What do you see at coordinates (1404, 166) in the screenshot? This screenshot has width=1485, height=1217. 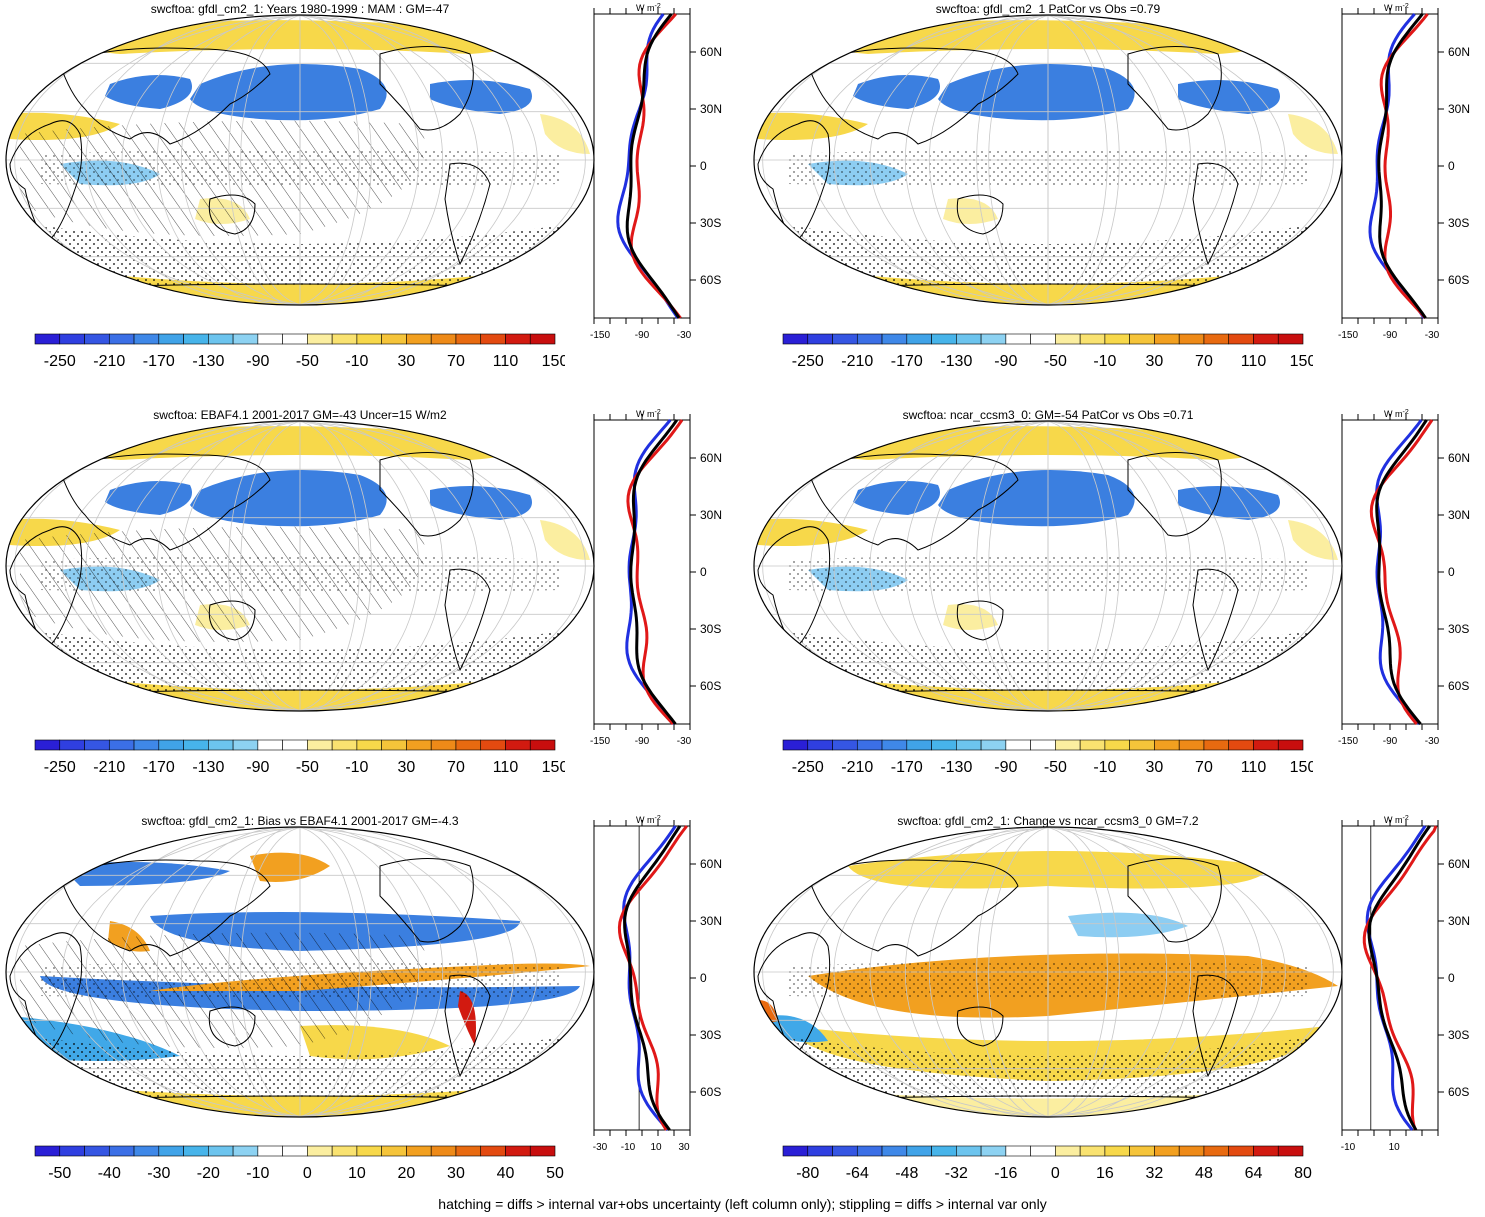 I see `profile-curve-obs` at bounding box center [1404, 166].